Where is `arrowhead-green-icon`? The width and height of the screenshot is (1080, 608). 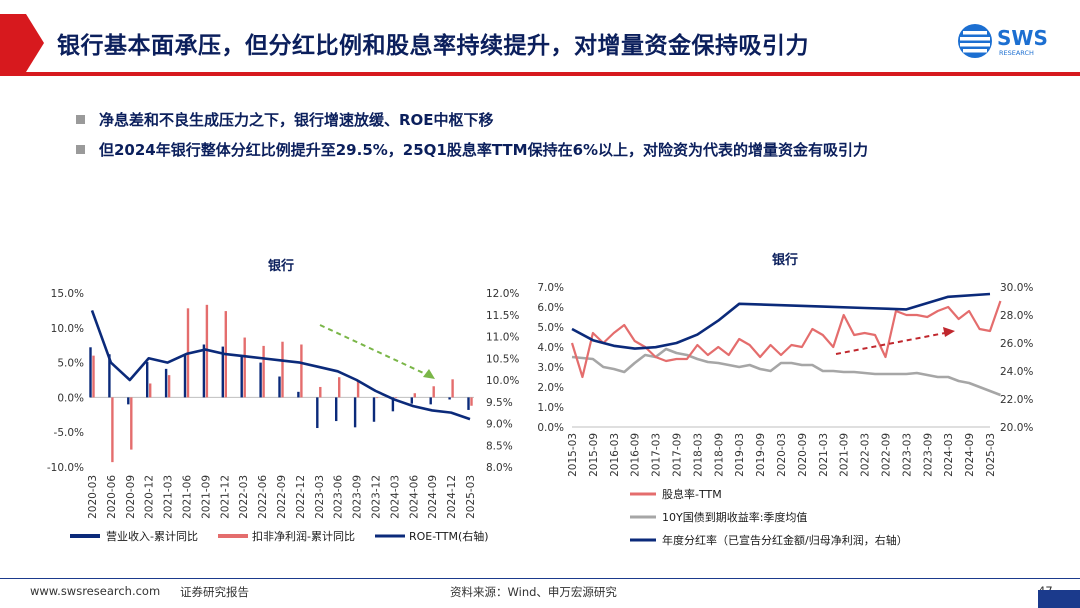
arrowhead-green-icon is located at coordinates (429, 374).